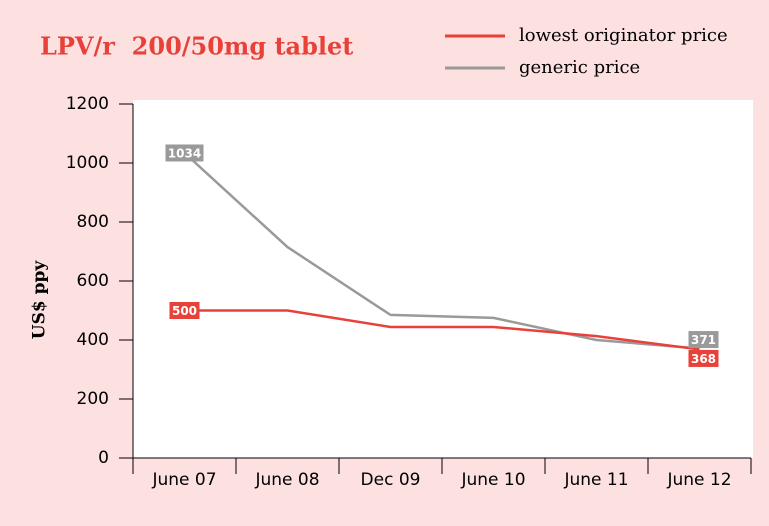 The width and height of the screenshot is (769, 526). I want to click on y-tick-label: 600, so click(93, 281).